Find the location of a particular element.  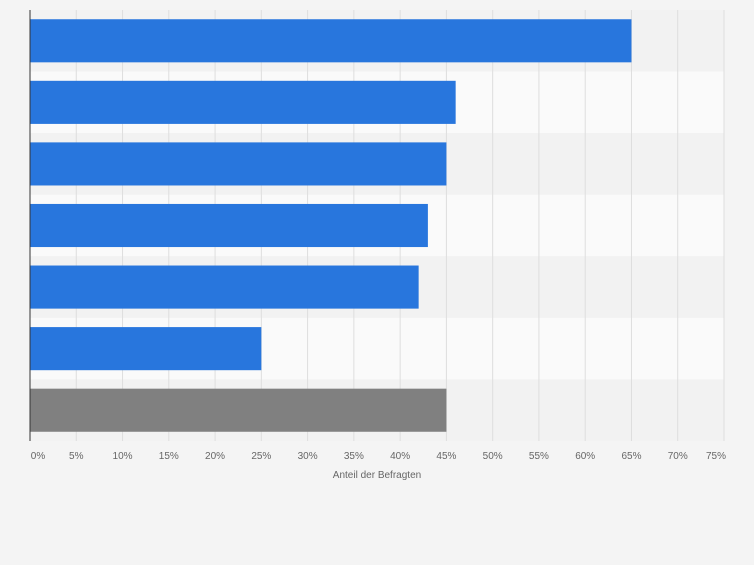

x-tick-label: 5% is located at coordinates (76, 456).